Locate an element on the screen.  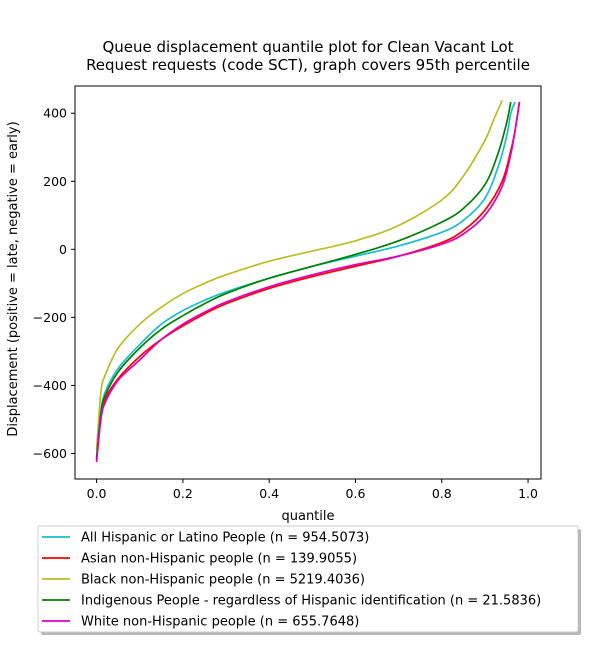
legend-label-4: White non-Hispanic people (n = 655.7648) is located at coordinates (220, 622).